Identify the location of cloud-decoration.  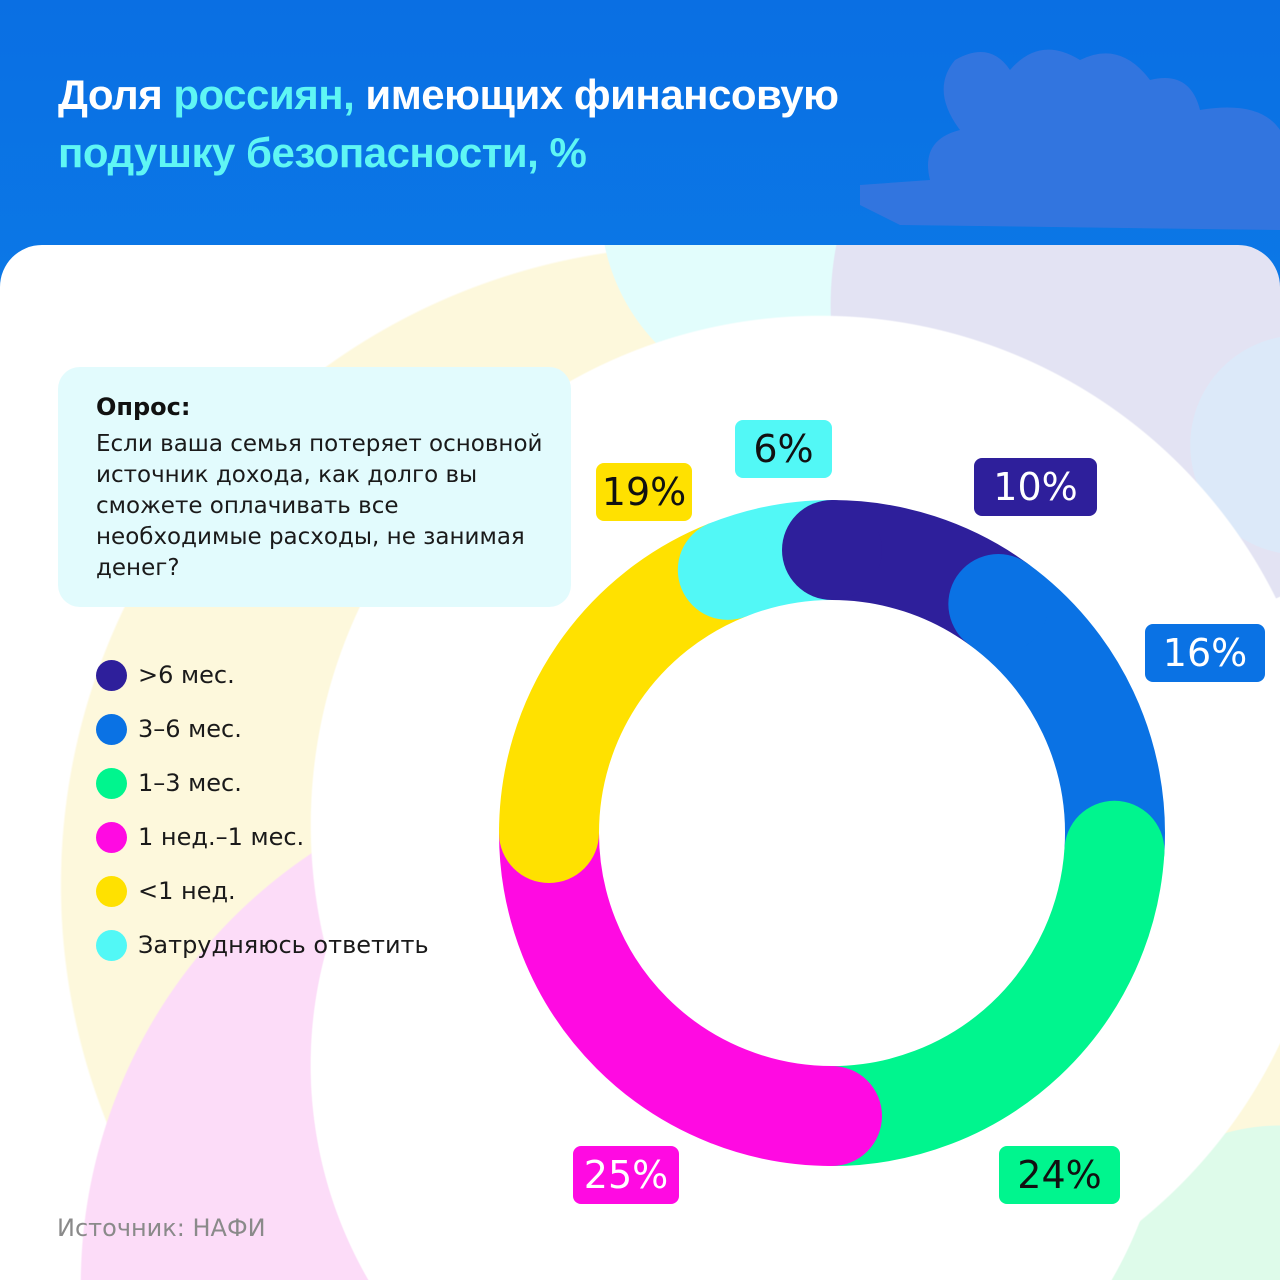
(1070, 139).